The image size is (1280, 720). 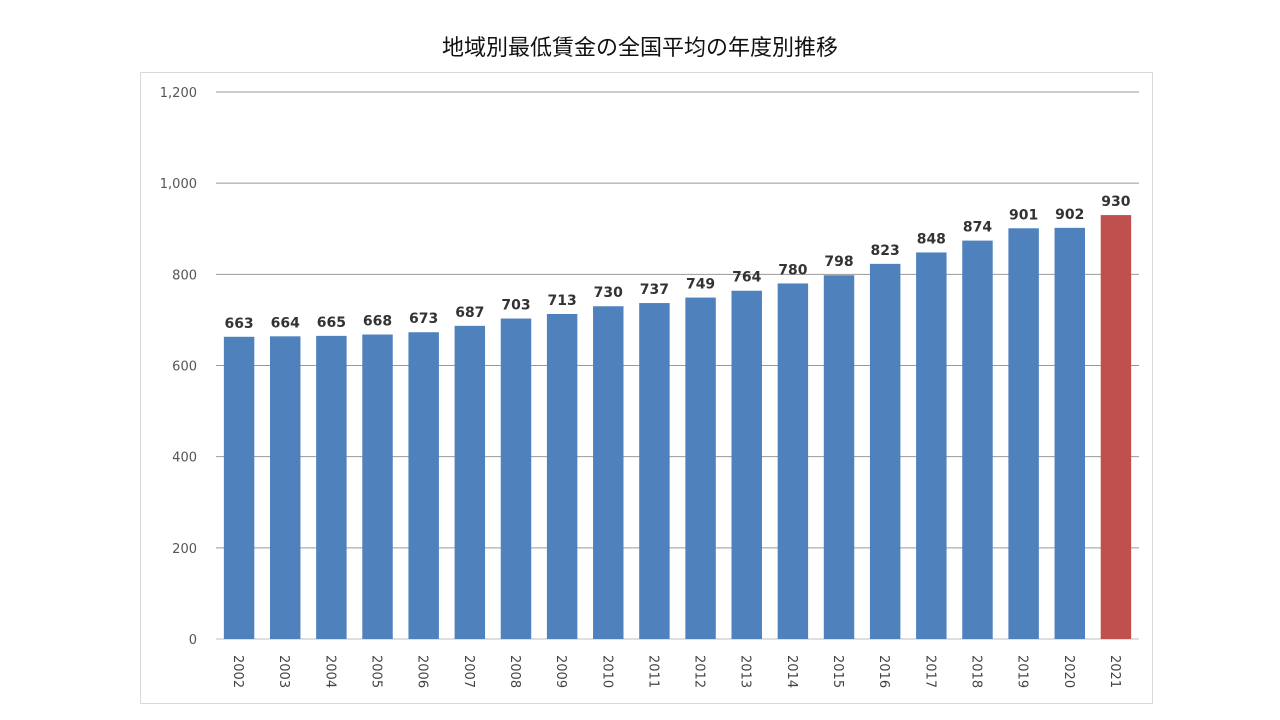 What do you see at coordinates (837, 671) in the screenshot?
I see `x-tick-label: 2015` at bounding box center [837, 671].